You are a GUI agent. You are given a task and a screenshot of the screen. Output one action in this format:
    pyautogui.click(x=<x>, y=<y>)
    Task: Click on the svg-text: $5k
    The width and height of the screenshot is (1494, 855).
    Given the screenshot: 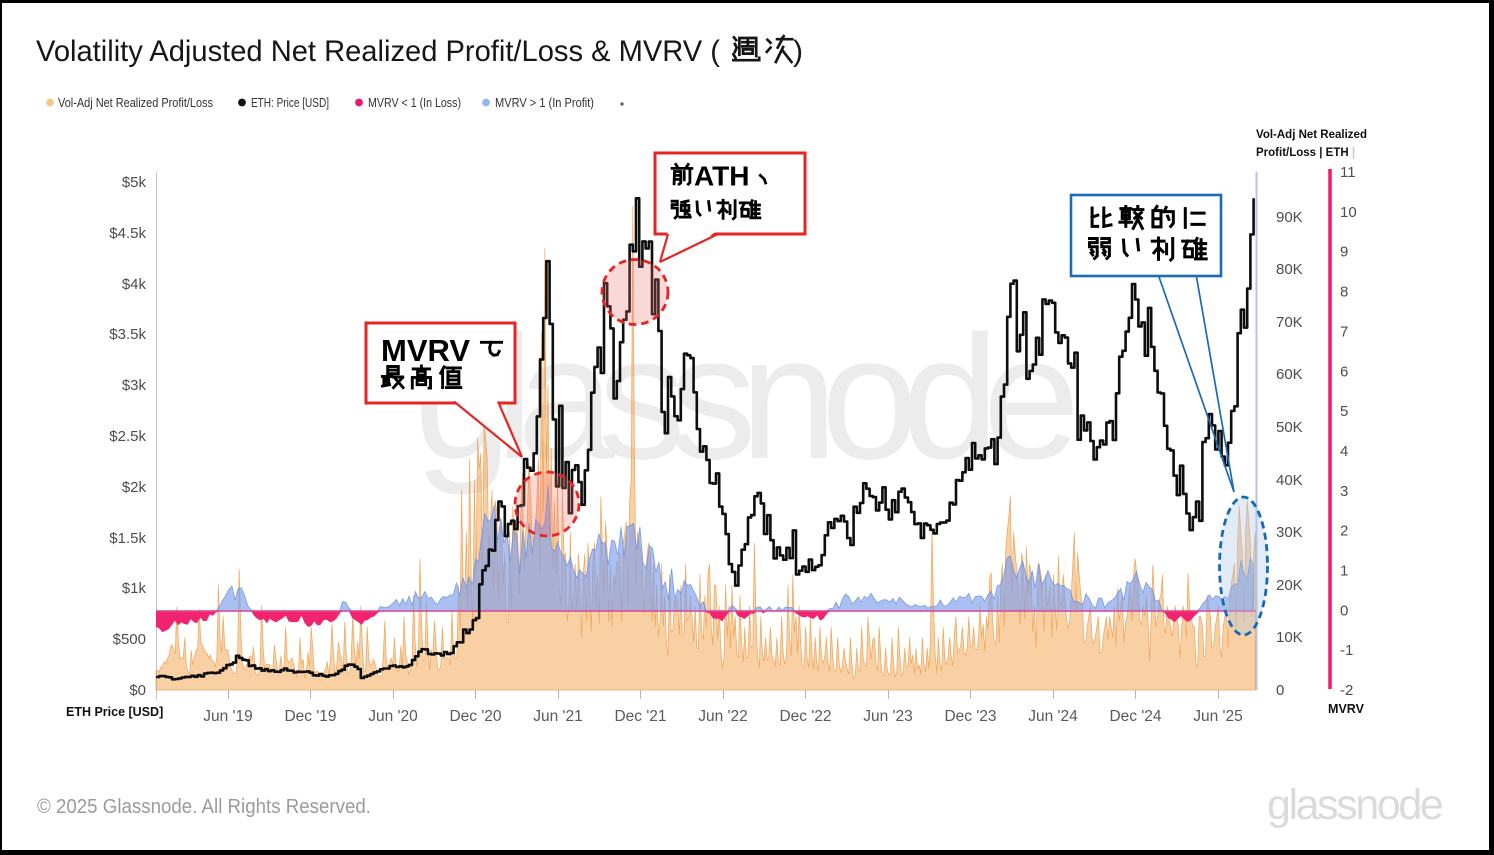 What is the action you would take?
    pyautogui.click(x=134, y=182)
    